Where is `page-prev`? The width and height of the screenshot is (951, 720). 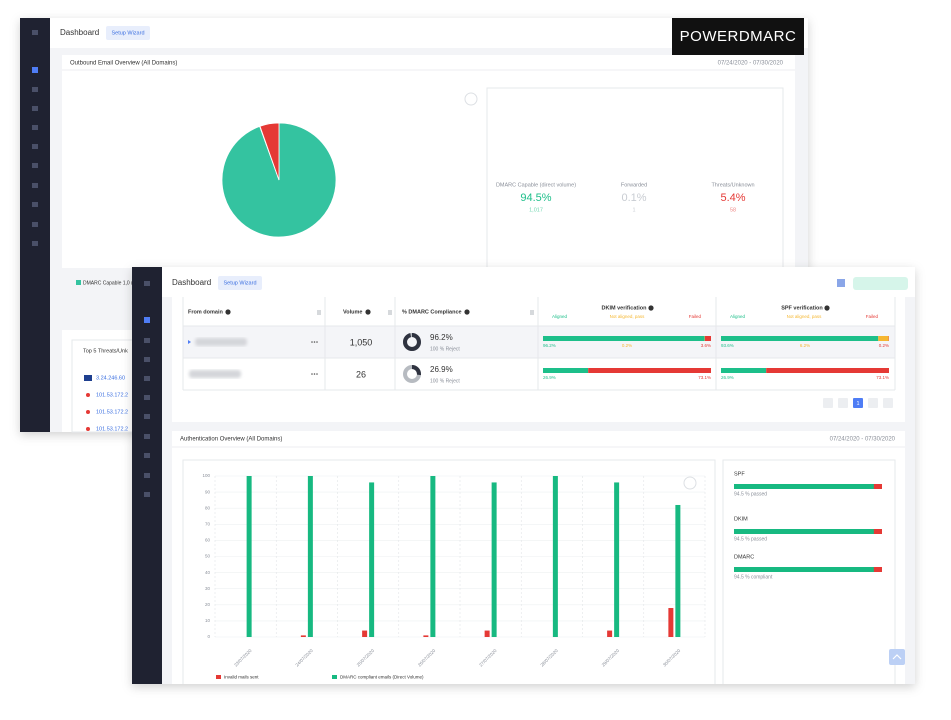
page-prev is located at coordinates (843, 403).